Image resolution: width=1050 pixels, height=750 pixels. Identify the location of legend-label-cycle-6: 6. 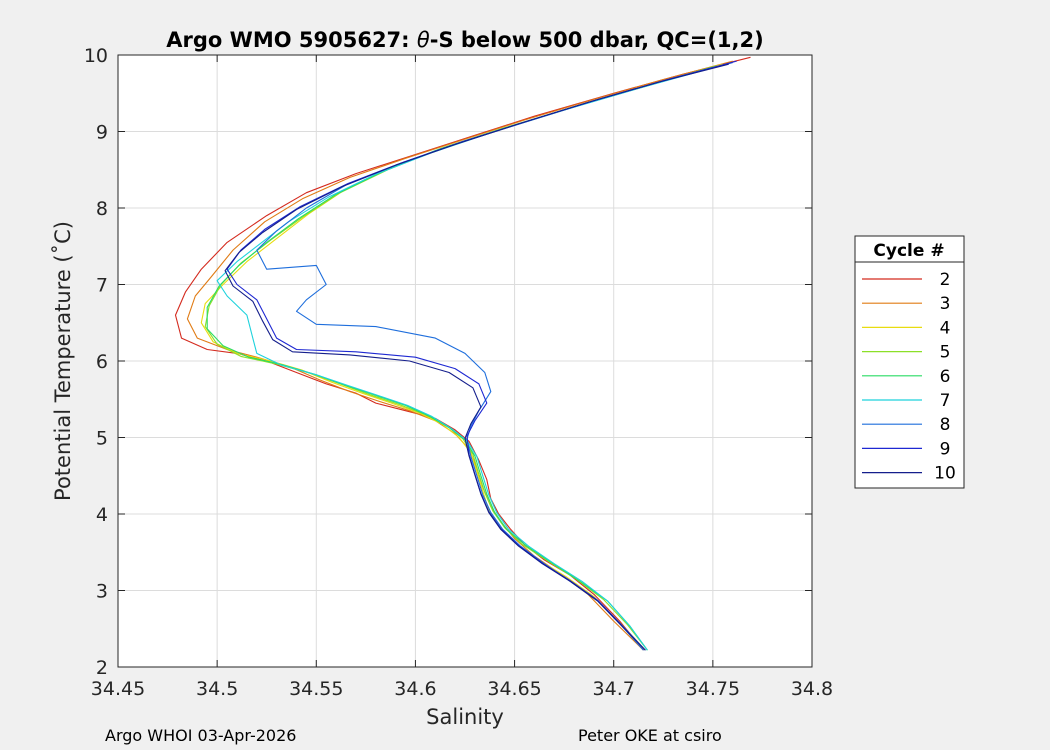
(945, 377).